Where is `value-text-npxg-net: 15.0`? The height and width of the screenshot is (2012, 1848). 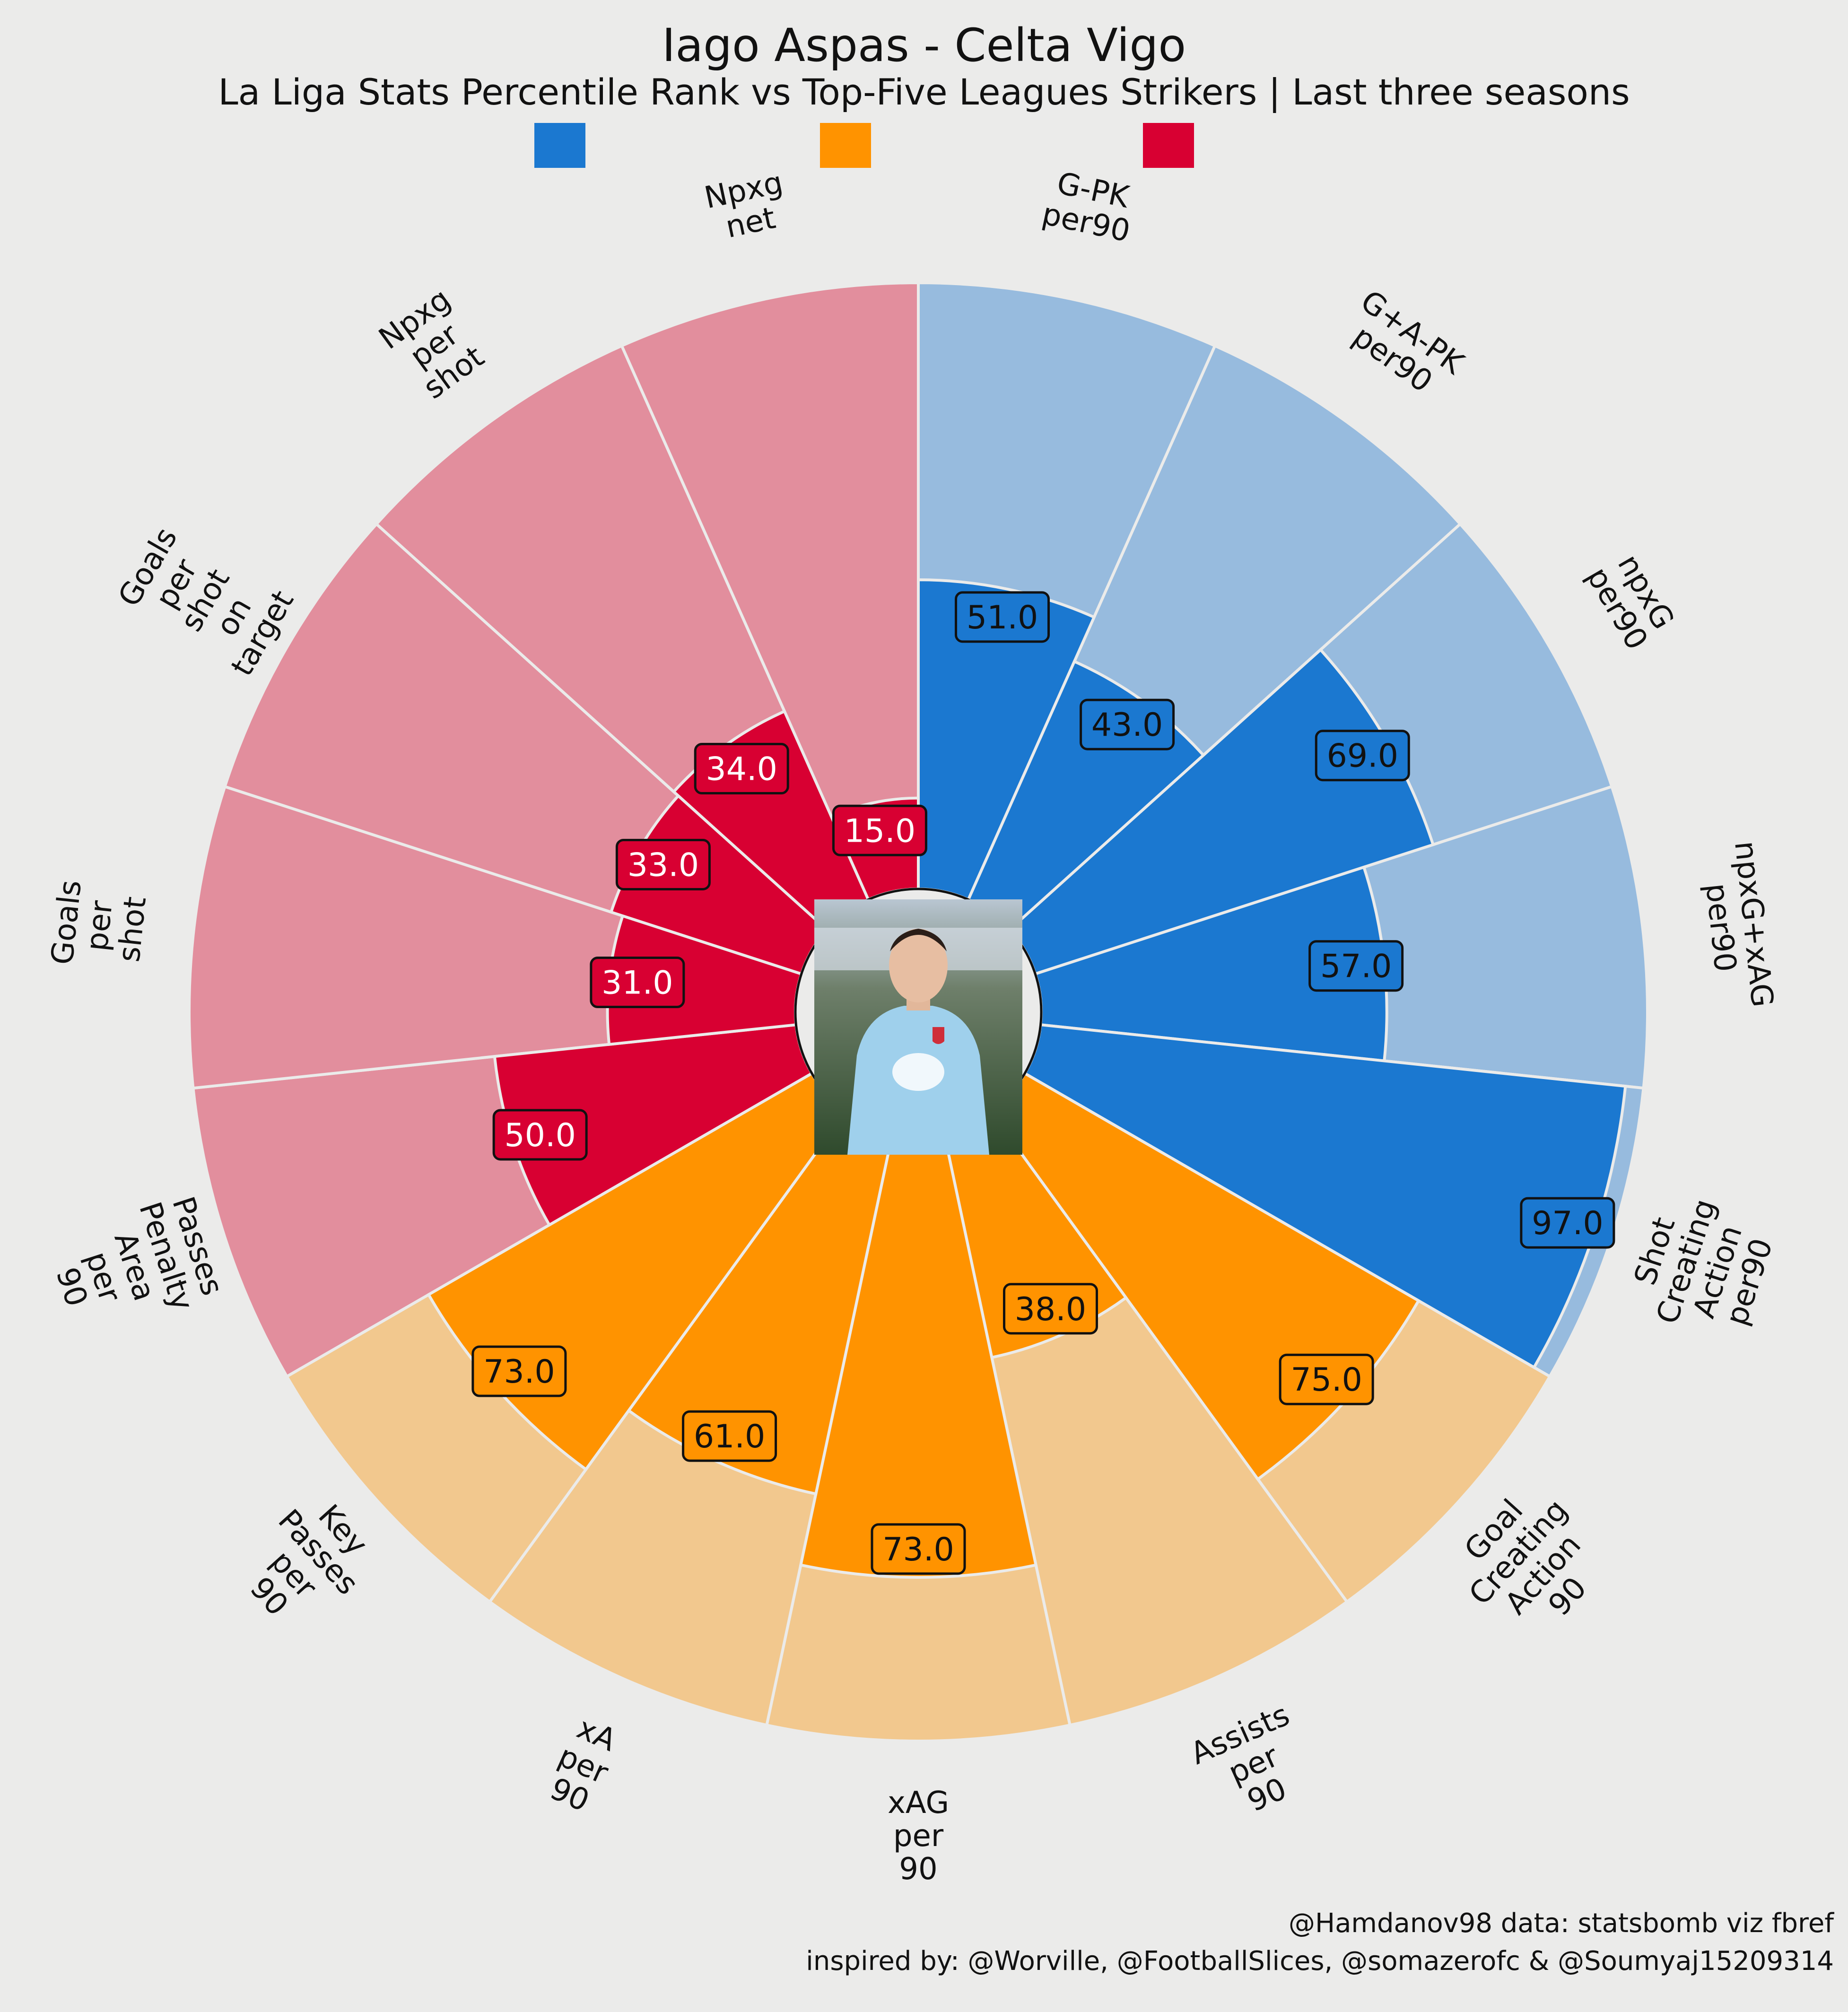
value-text-npxg-net: 15.0 is located at coordinates (879, 831).